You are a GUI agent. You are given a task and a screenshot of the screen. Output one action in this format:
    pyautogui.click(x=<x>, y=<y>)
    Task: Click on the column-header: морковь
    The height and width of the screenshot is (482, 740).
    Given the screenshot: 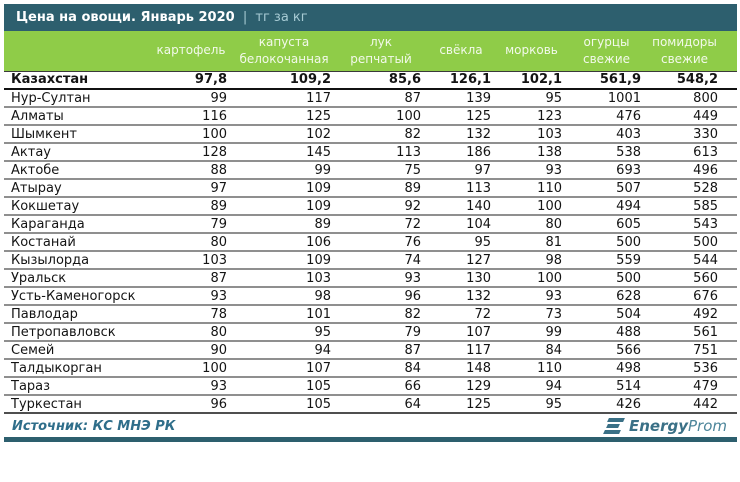 What is the action you would take?
    pyautogui.click(x=531, y=51)
    